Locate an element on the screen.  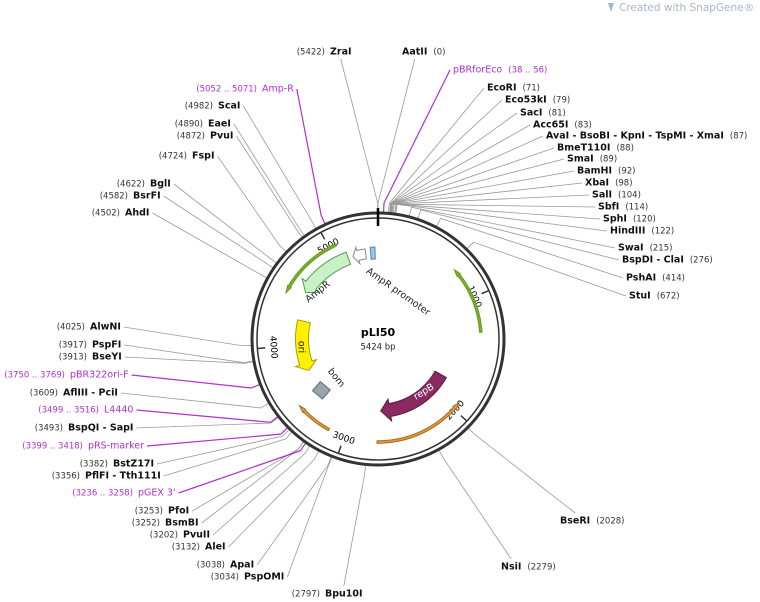
site-name: FspI is located at coordinates (203, 156).